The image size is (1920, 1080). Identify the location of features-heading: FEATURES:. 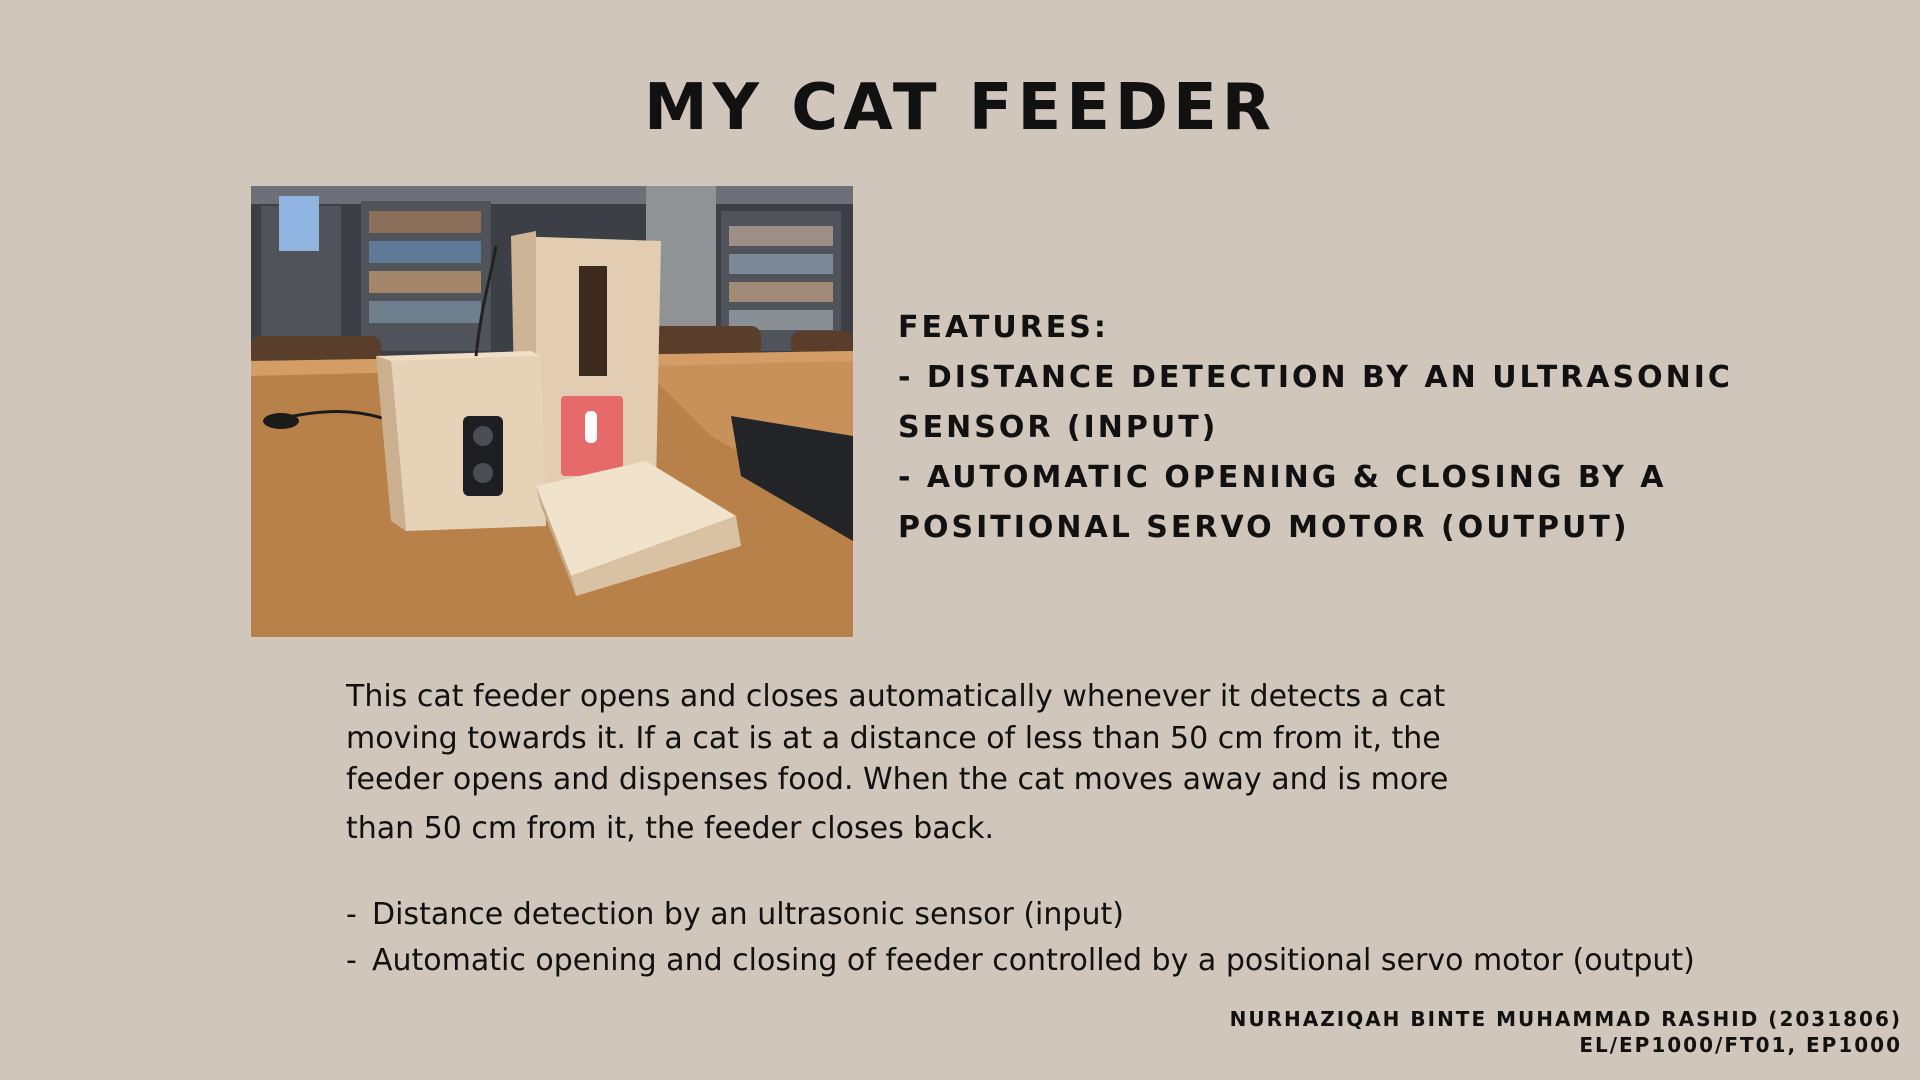
(1003, 327).